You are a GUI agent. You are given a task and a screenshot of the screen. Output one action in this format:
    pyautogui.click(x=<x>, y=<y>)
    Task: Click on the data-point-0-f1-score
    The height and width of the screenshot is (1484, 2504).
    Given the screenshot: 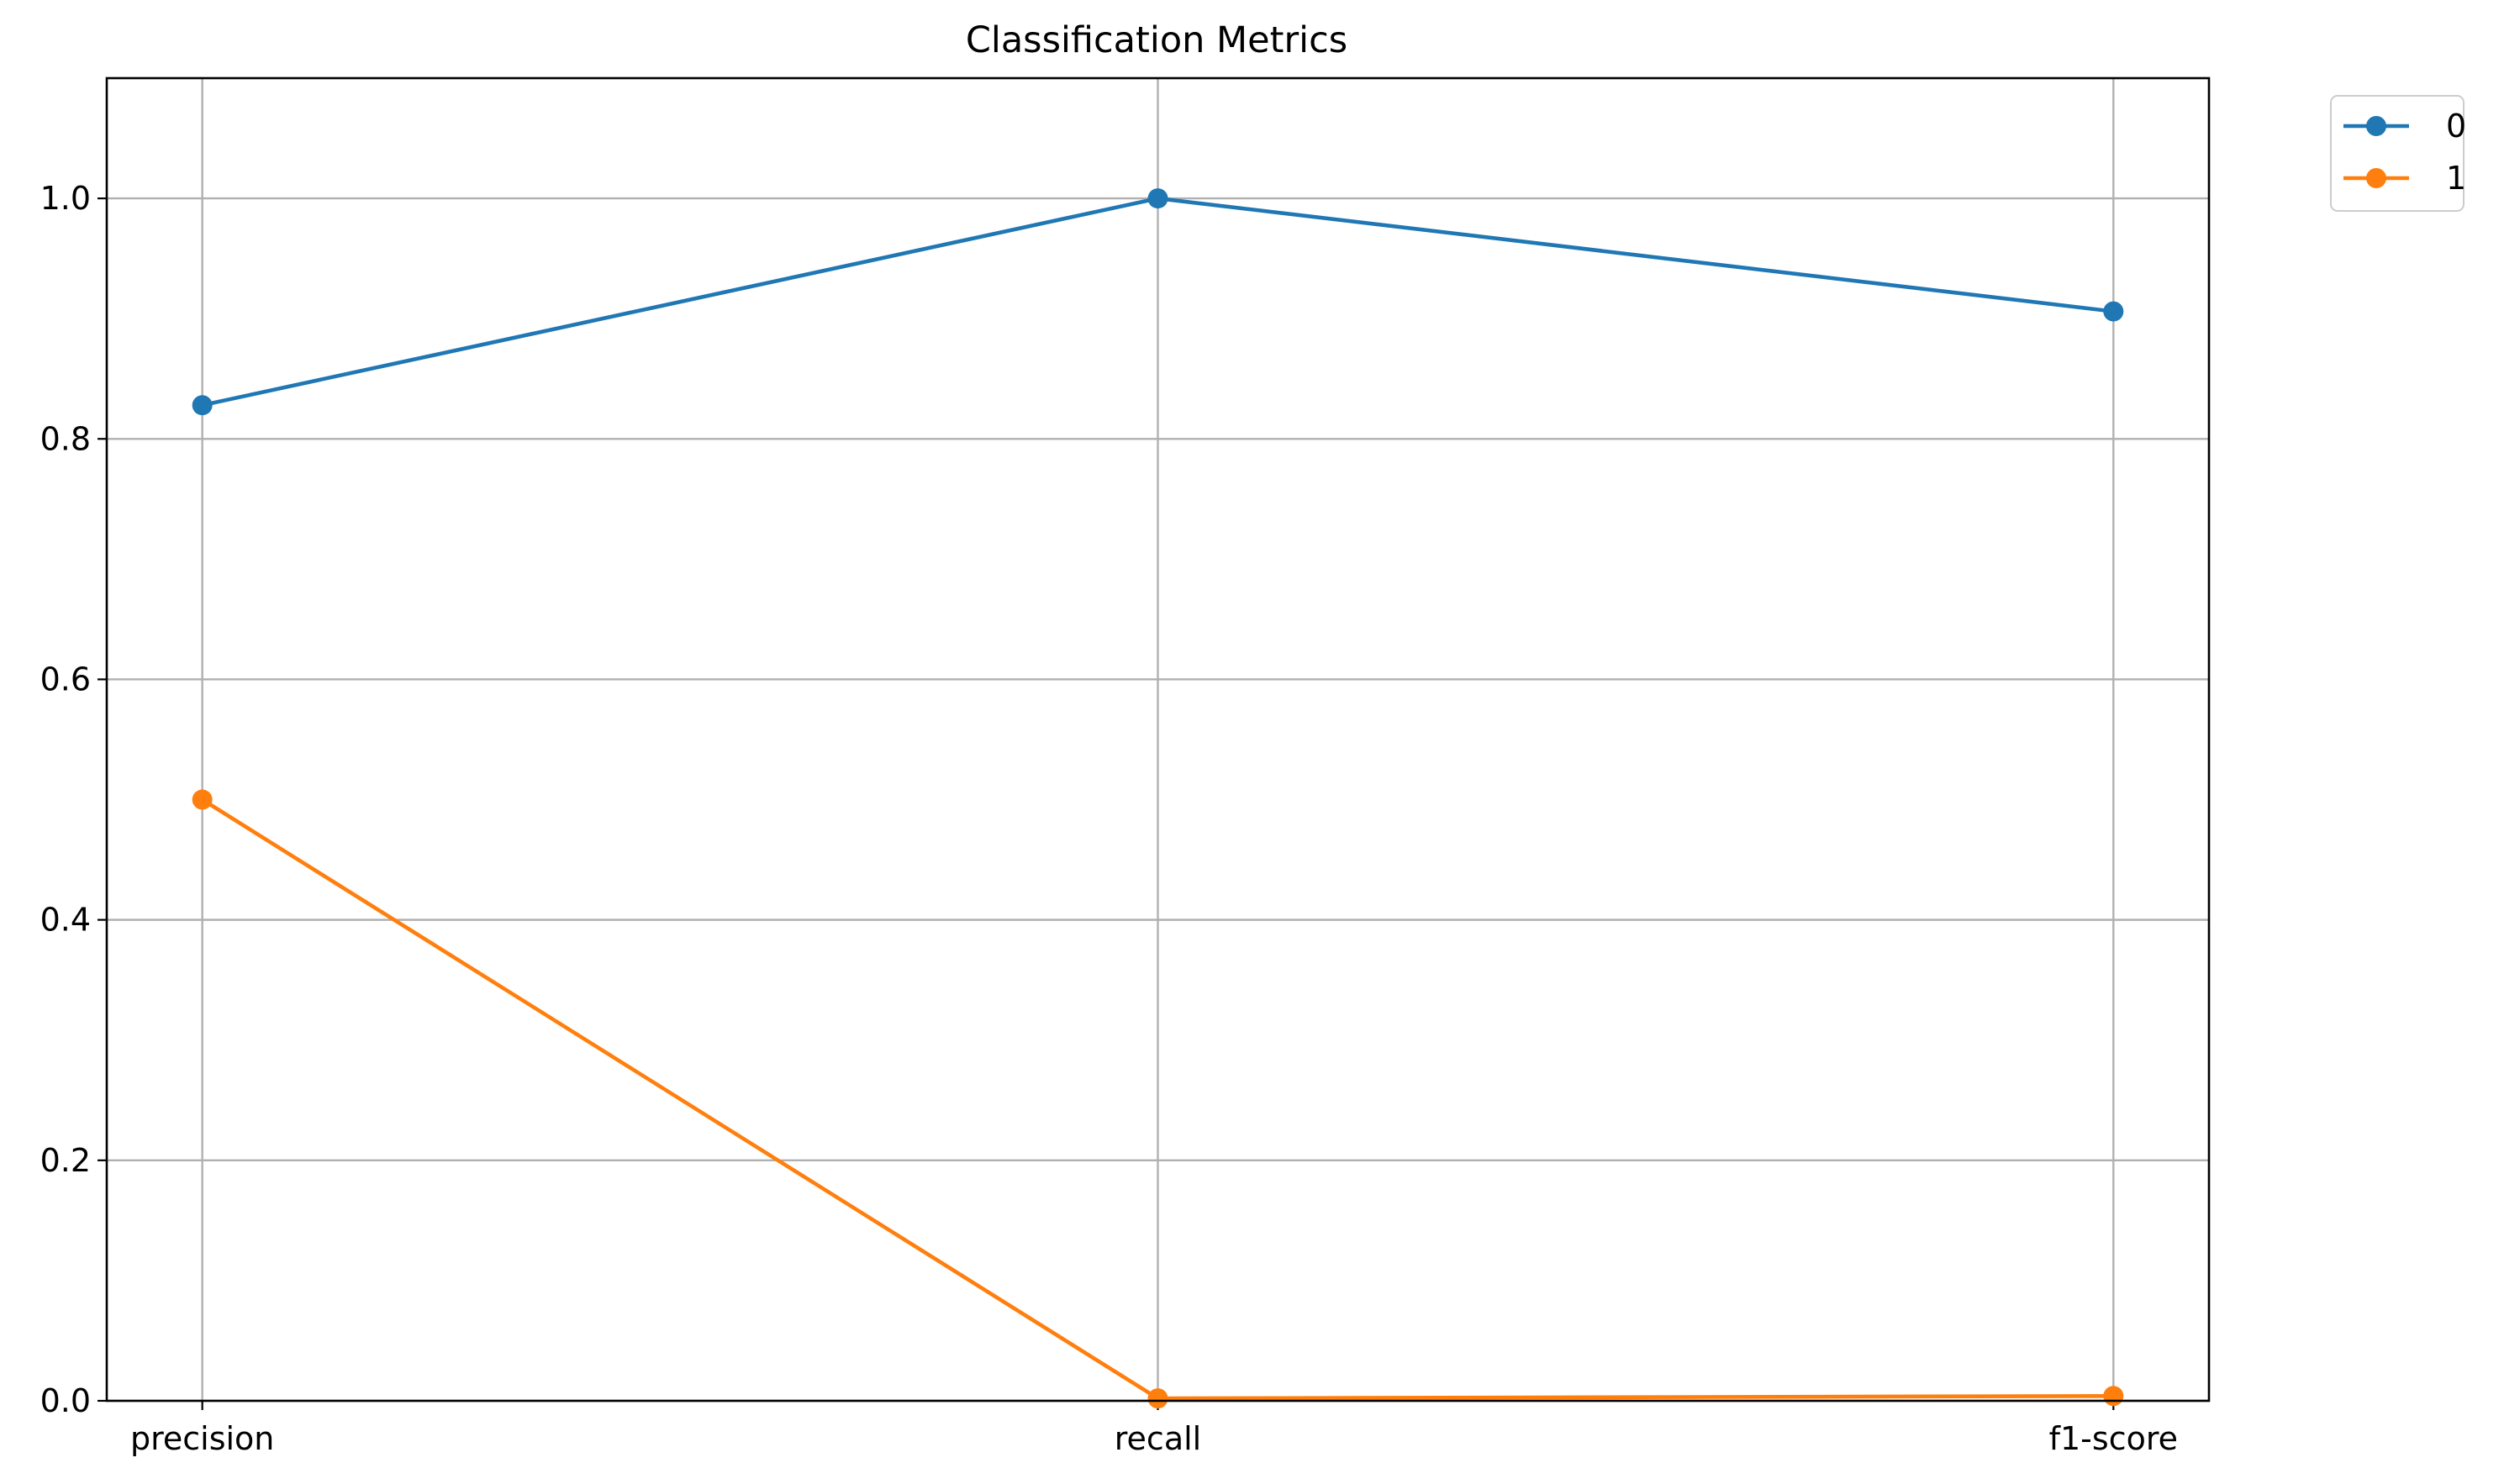 What is the action you would take?
    pyautogui.click(x=2113, y=312)
    